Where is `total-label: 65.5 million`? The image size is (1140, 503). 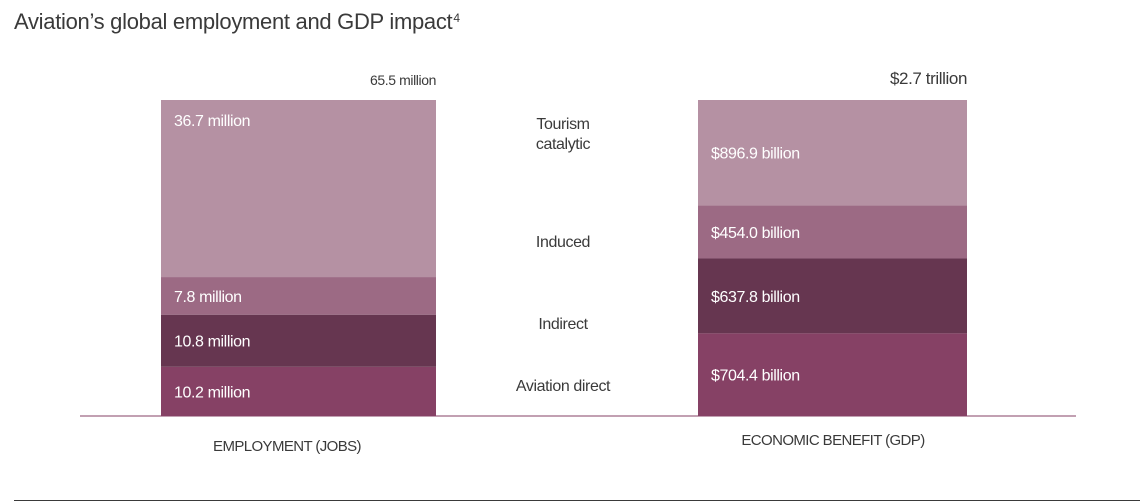
total-label: 65.5 million is located at coordinates (403, 80).